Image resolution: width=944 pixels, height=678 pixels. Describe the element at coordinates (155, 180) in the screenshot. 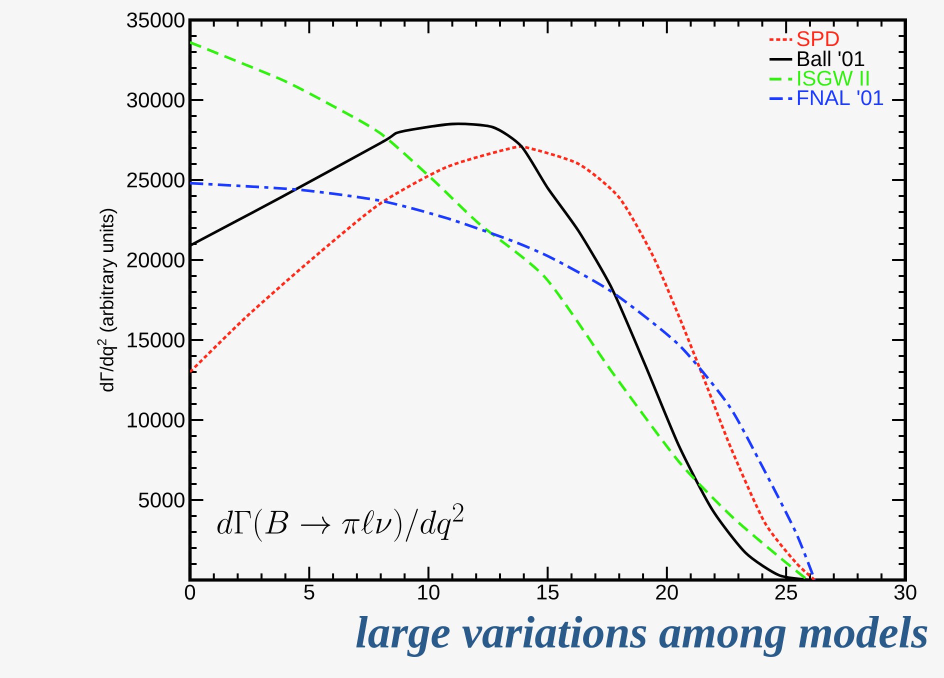

I see `y-tick-label: 25000` at that location.